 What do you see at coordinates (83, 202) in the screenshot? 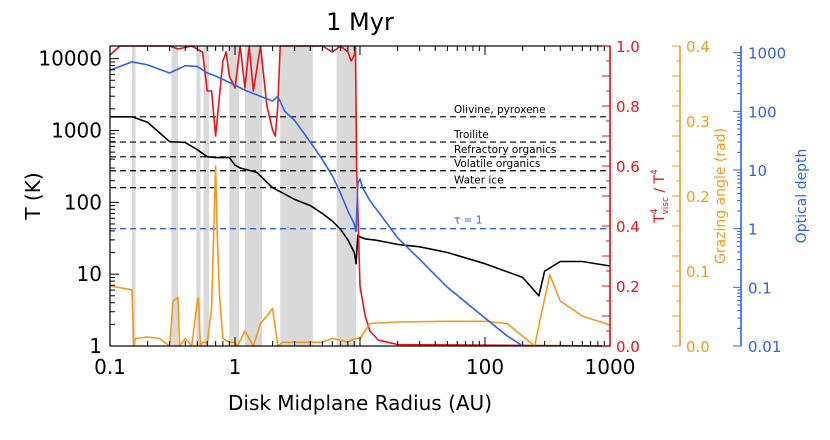
I see `y-tick-label: 100` at bounding box center [83, 202].